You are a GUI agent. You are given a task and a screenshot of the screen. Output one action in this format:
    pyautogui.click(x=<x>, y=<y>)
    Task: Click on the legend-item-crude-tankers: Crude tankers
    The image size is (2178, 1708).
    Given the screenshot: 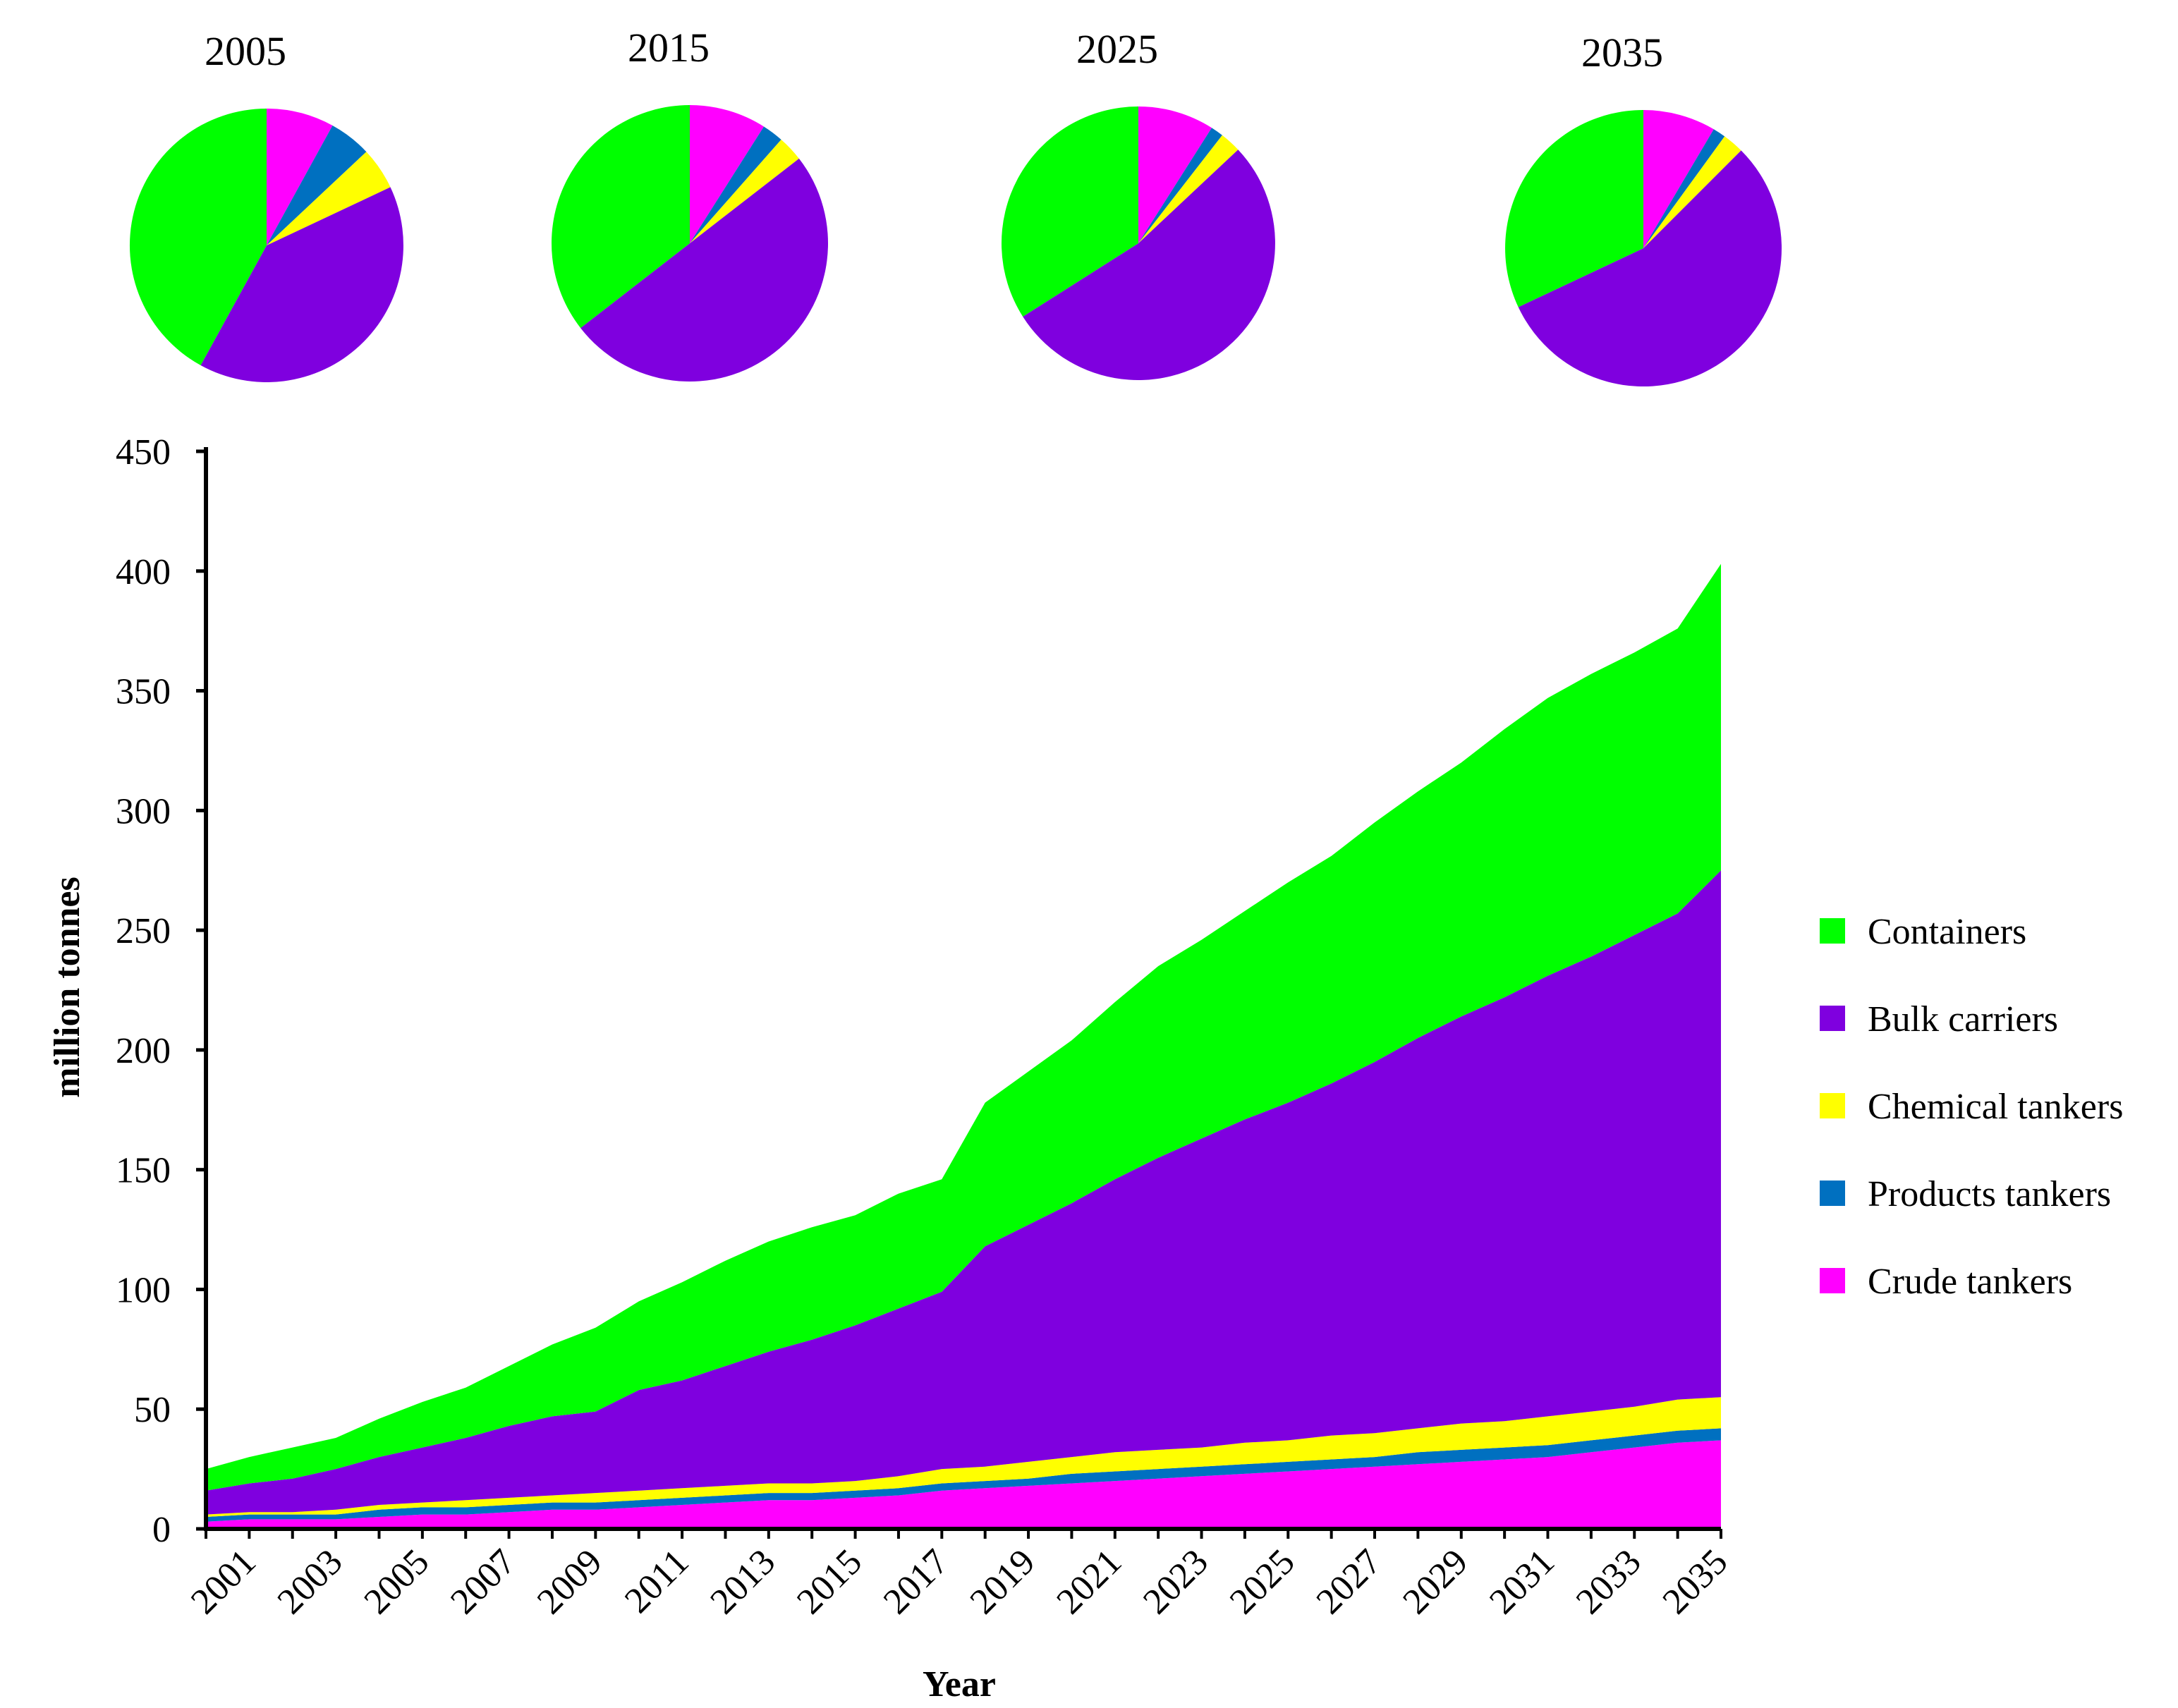 What is the action you would take?
    pyautogui.click(x=1946, y=1282)
    